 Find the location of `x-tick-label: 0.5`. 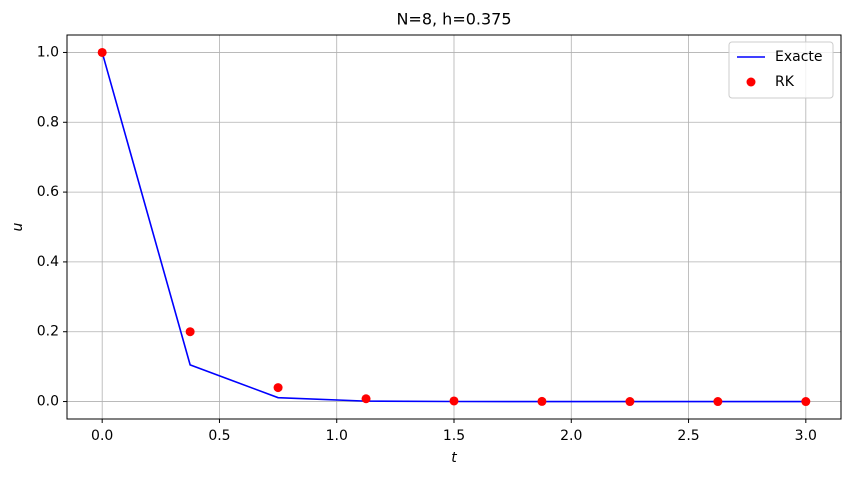

x-tick-label: 0.5 is located at coordinates (219, 436).